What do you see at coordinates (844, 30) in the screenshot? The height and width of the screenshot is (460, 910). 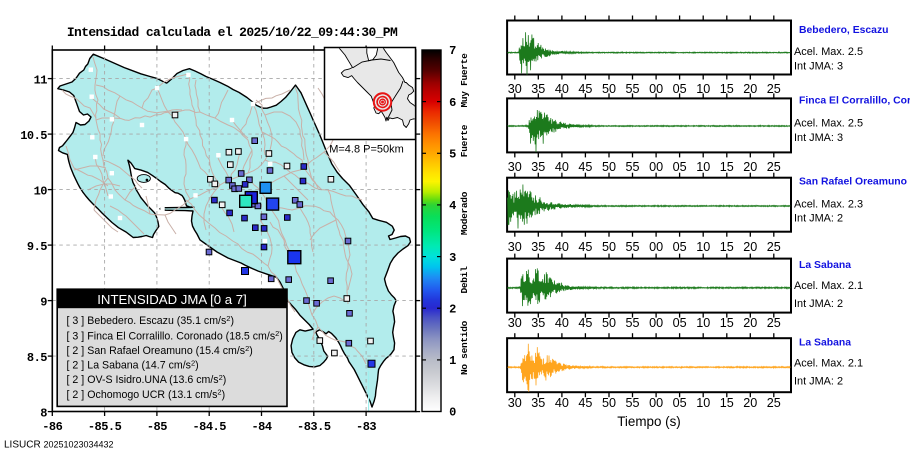 I see `svg-text: Bebedero, Escazu` at bounding box center [844, 30].